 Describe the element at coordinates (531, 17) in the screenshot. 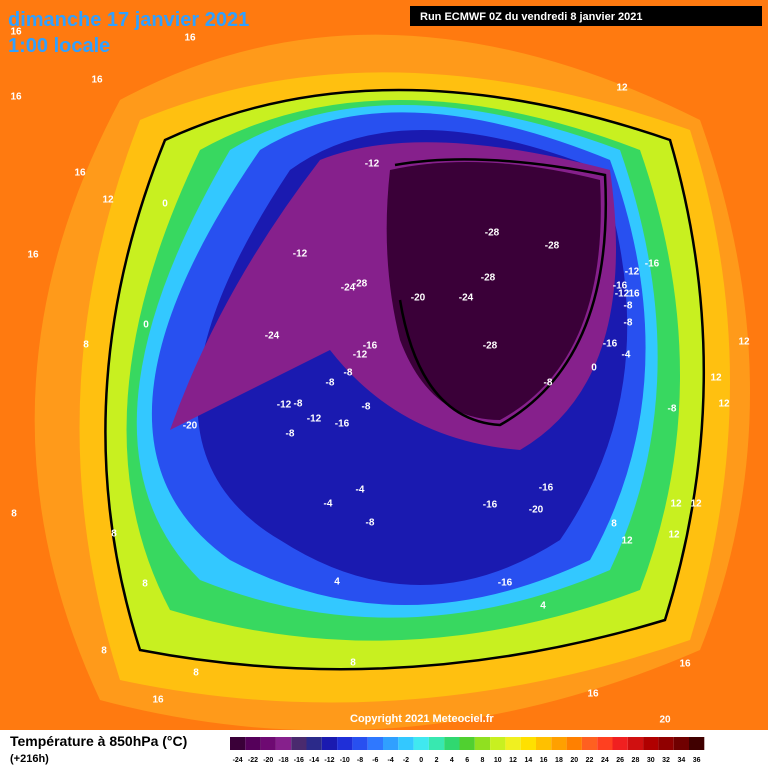

I see `run-text: Run ECMWF 0Z du vendredi 8 janvier 2021` at that location.